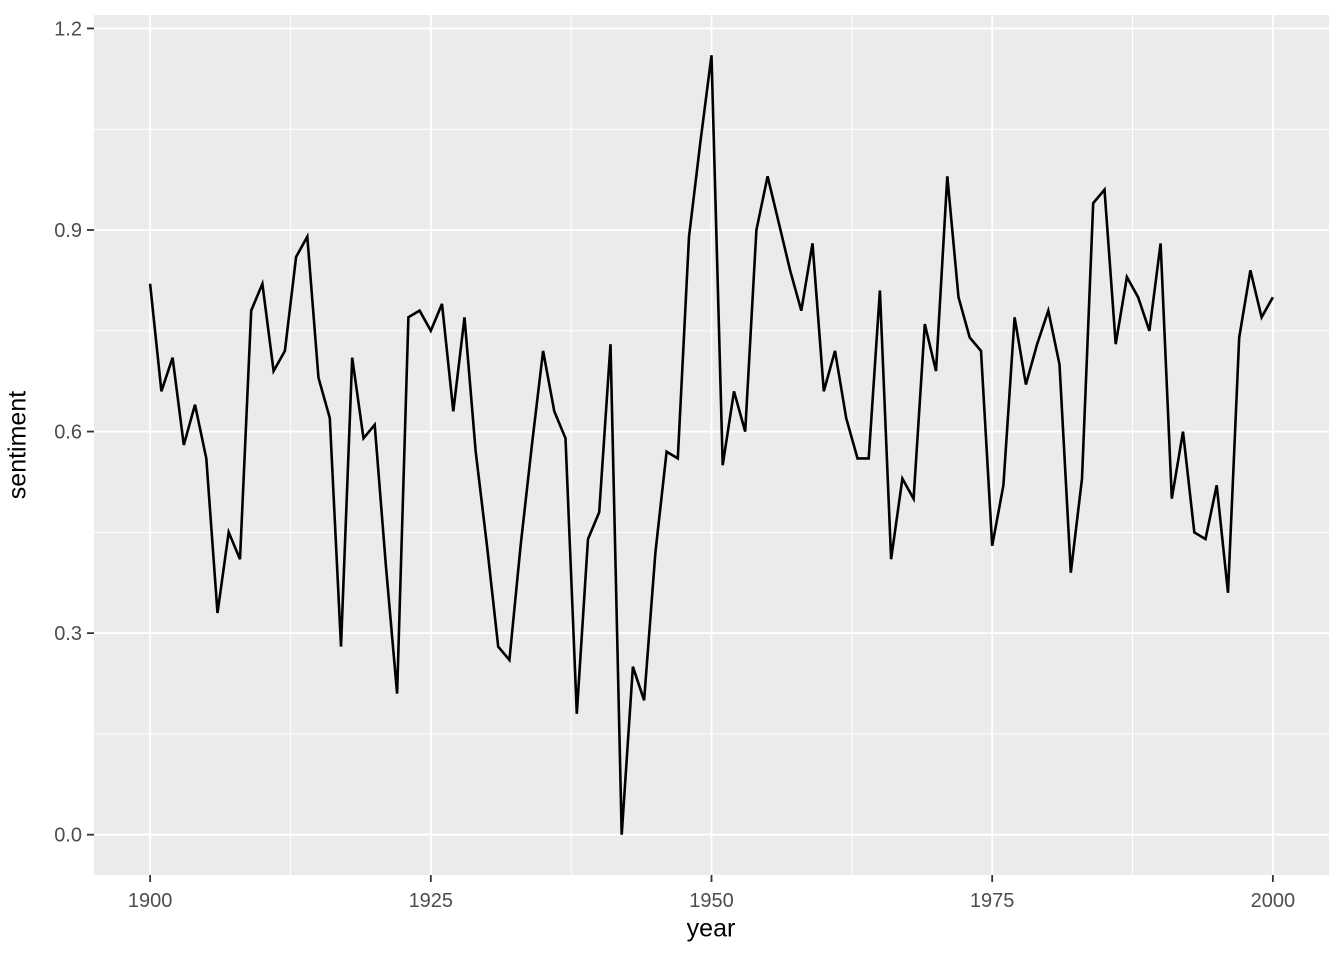  Describe the element at coordinates (68, 836) in the screenshot. I see `y-tick-label: 0.0` at that location.